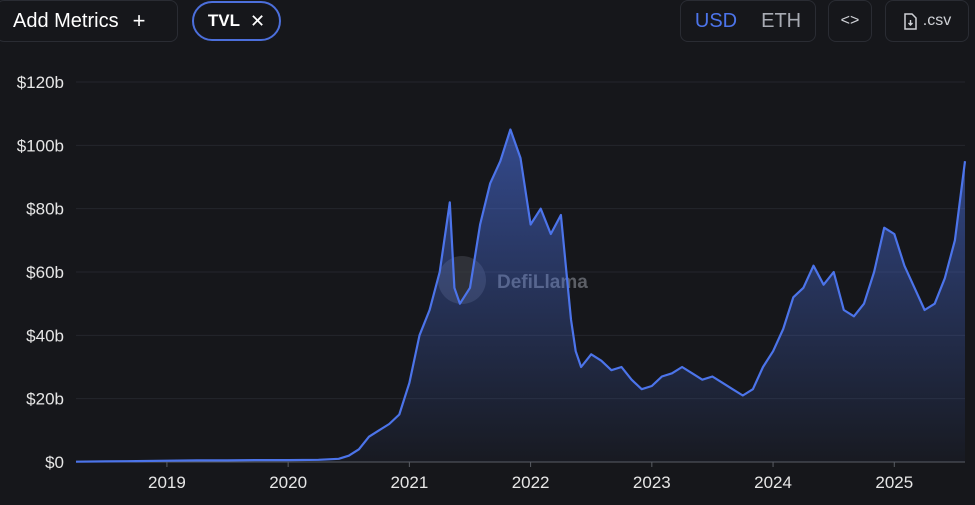 Image resolution: width=975 pixels, height=505 pixels. What do you see at coordinates (45, 335) in the screenshot?
I see `y-tick-label: $40b` at bounding box center [45, 335].